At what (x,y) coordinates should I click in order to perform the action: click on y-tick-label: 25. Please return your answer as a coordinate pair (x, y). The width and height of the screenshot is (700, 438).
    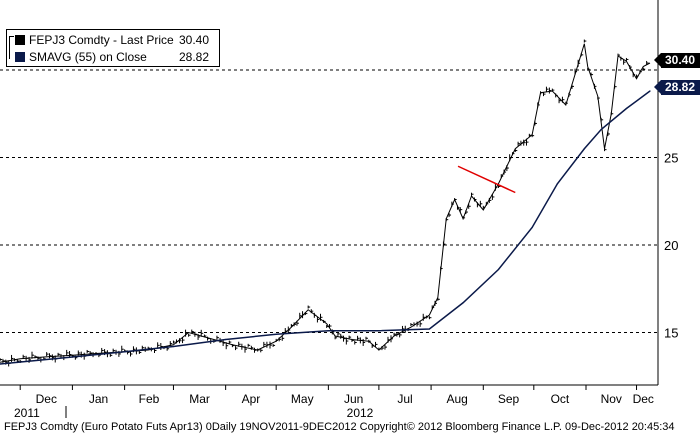
    Looking at the image, I should click on (671, 158).